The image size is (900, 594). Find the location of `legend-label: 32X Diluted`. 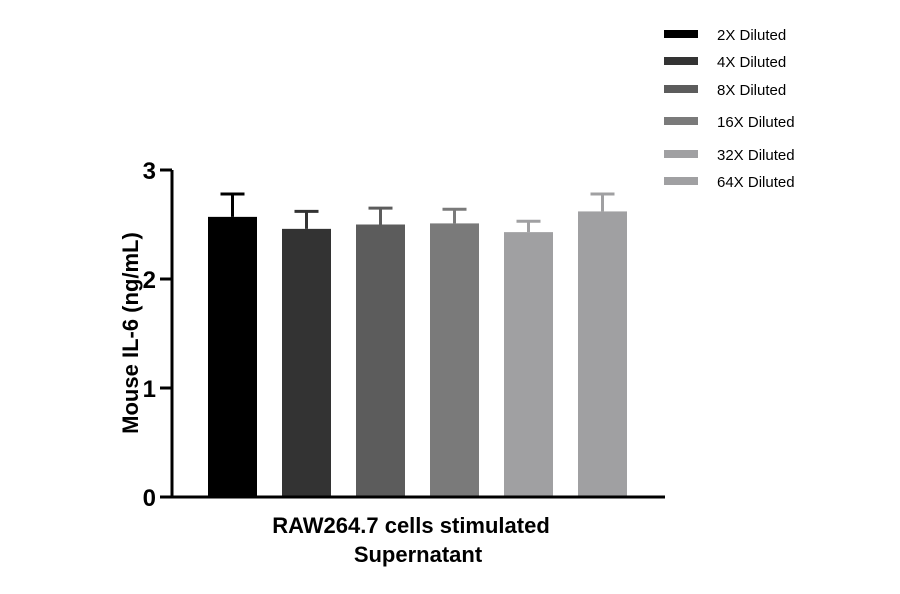

legend-label: 32X Diluted is located at coordinates (756, 155).